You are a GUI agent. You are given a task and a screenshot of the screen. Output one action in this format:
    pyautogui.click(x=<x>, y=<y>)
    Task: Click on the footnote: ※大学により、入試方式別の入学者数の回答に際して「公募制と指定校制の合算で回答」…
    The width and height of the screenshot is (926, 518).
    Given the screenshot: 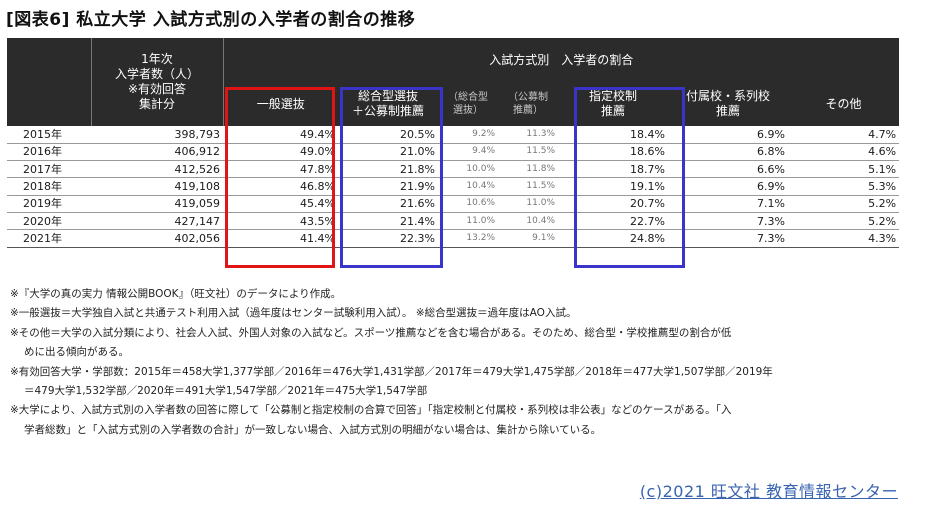 What is the action you would take?
    pyautogui.click(x=371, y=410)
    